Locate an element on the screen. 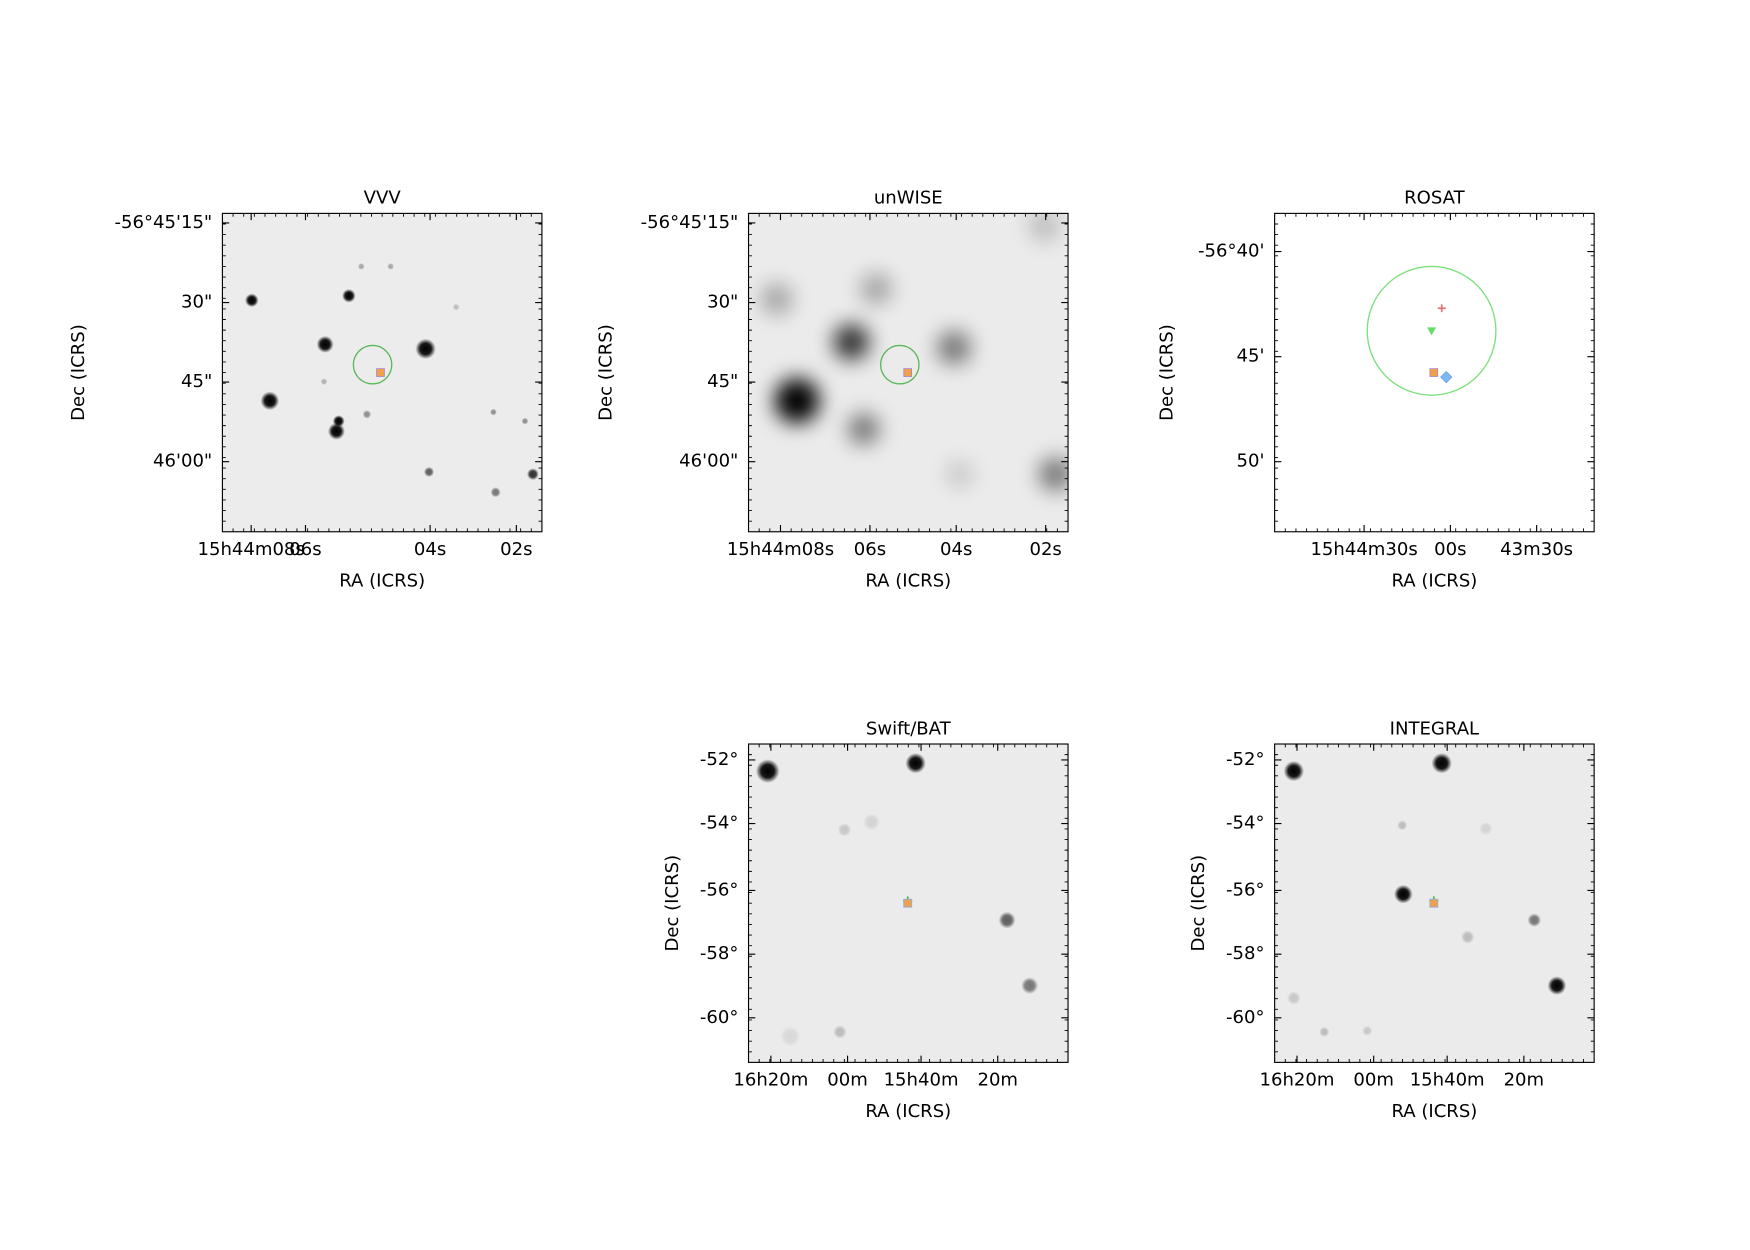 This screenshot has height=1250, width=1750. marker-square is located at coordinates (1434, 903).